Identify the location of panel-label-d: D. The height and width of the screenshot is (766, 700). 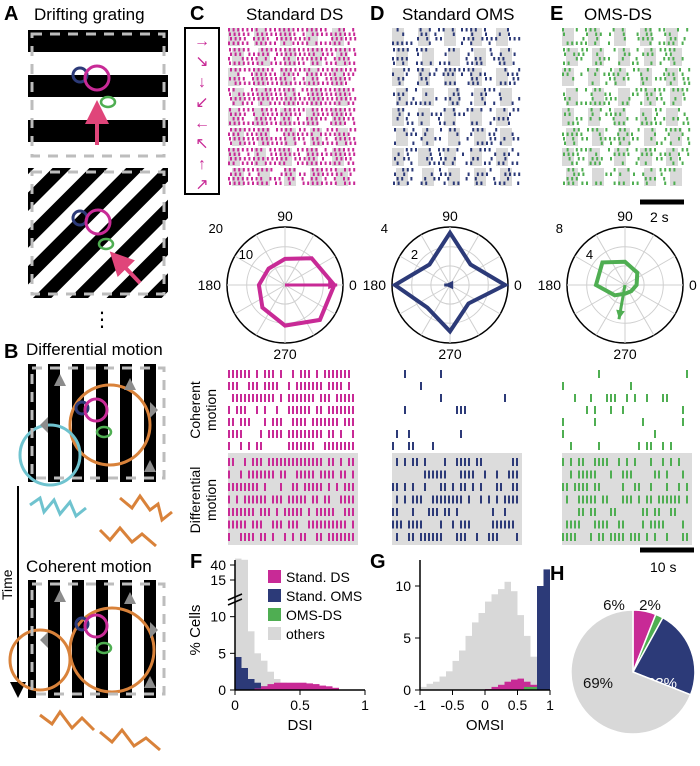
(377, 14).